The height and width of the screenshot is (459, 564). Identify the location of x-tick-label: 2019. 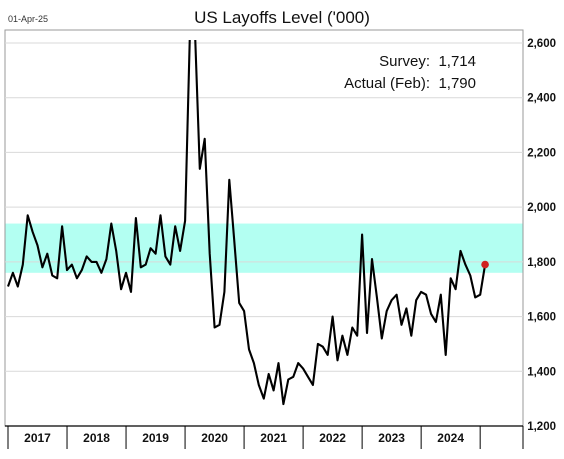
(155, 438).